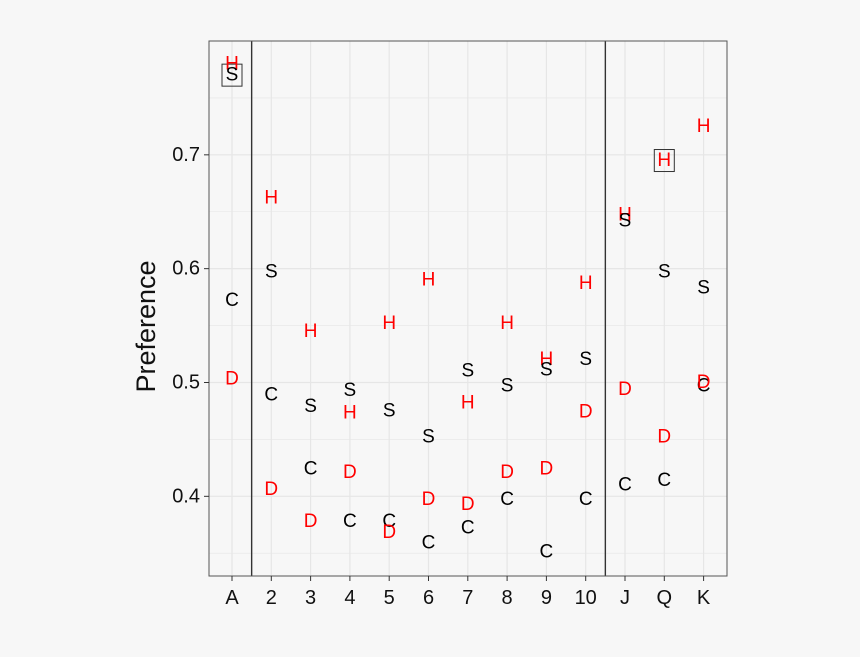  I want to click on point-C-5: C, so click(389, 521).